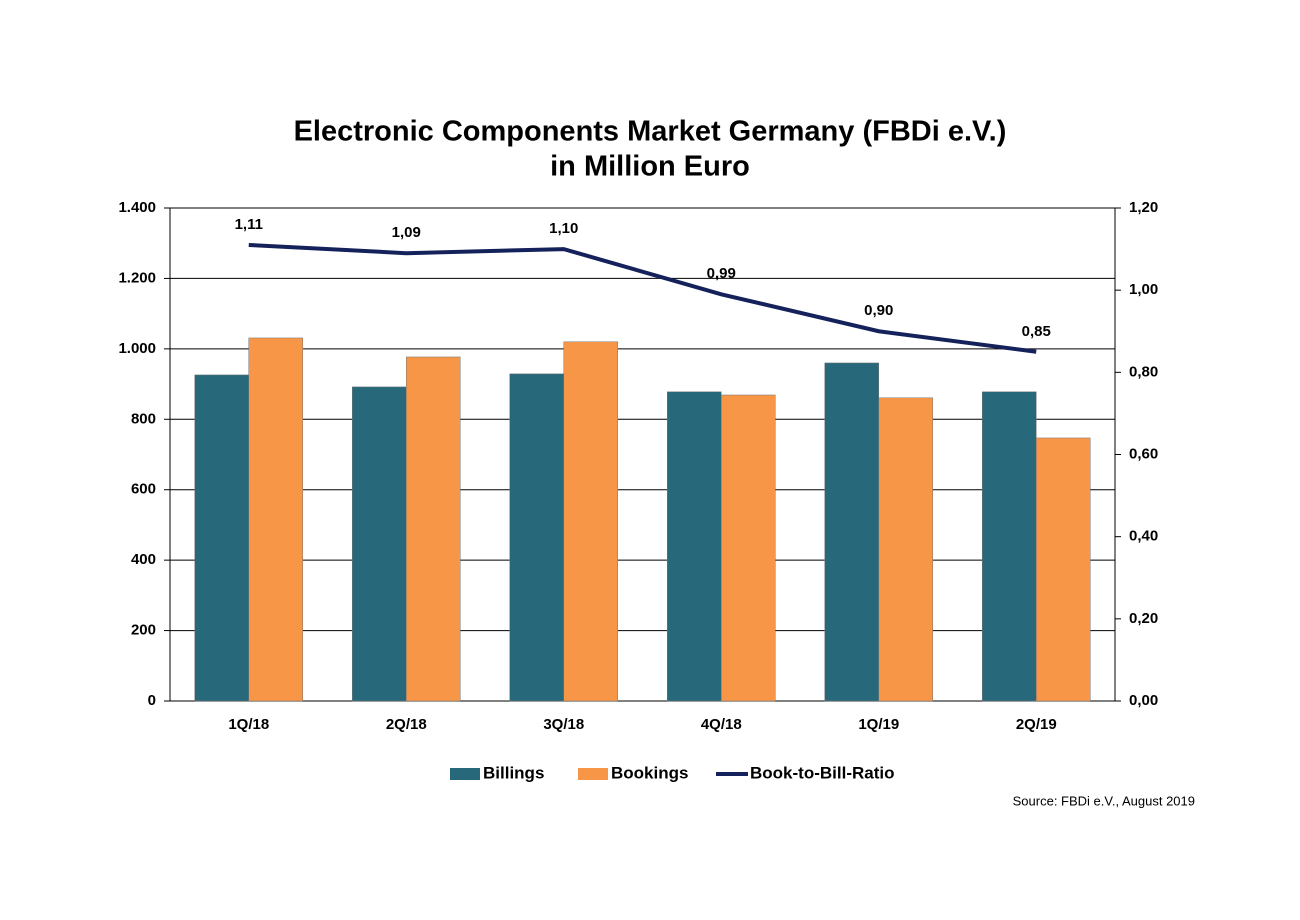 Image resolution: width=1300 pixels, height=920 pixels. I want to click on data-label: 1,09, so click(406, 232).